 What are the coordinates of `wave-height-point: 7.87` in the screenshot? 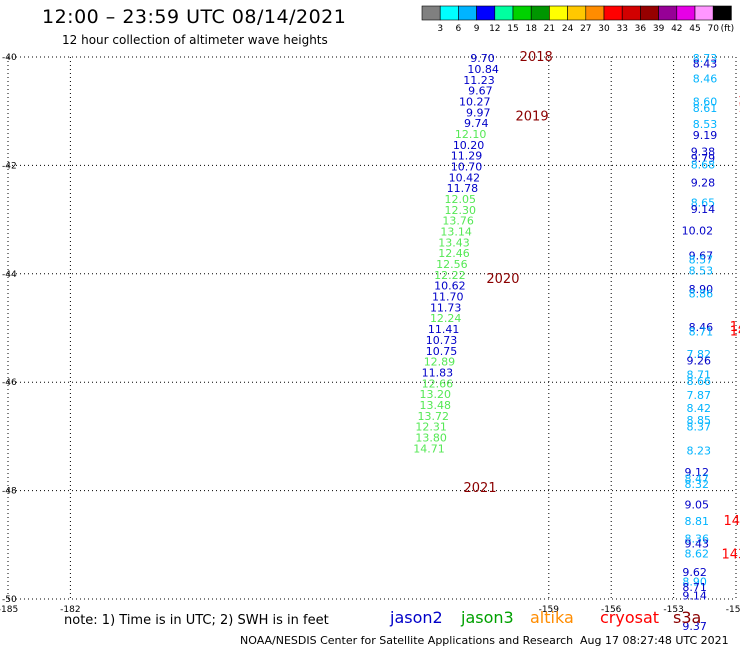 It's located at (699, 395).